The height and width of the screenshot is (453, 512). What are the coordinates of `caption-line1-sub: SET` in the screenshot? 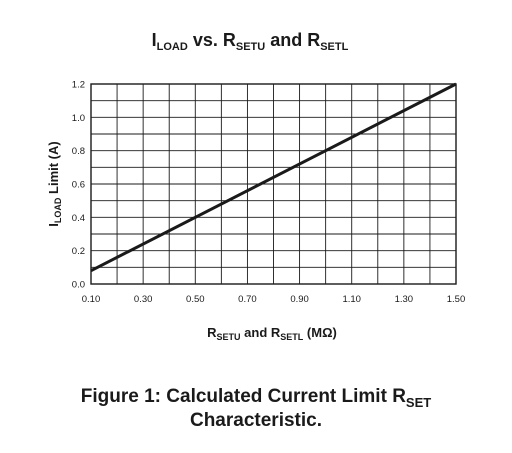 It's located at (418, 402).